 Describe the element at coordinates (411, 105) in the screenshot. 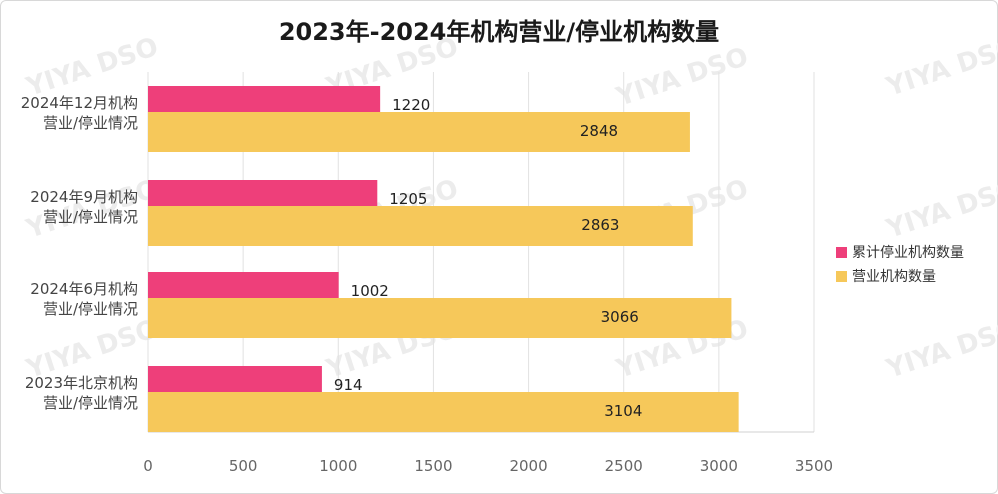

I see `data-label-stopped: 1220` at that location.